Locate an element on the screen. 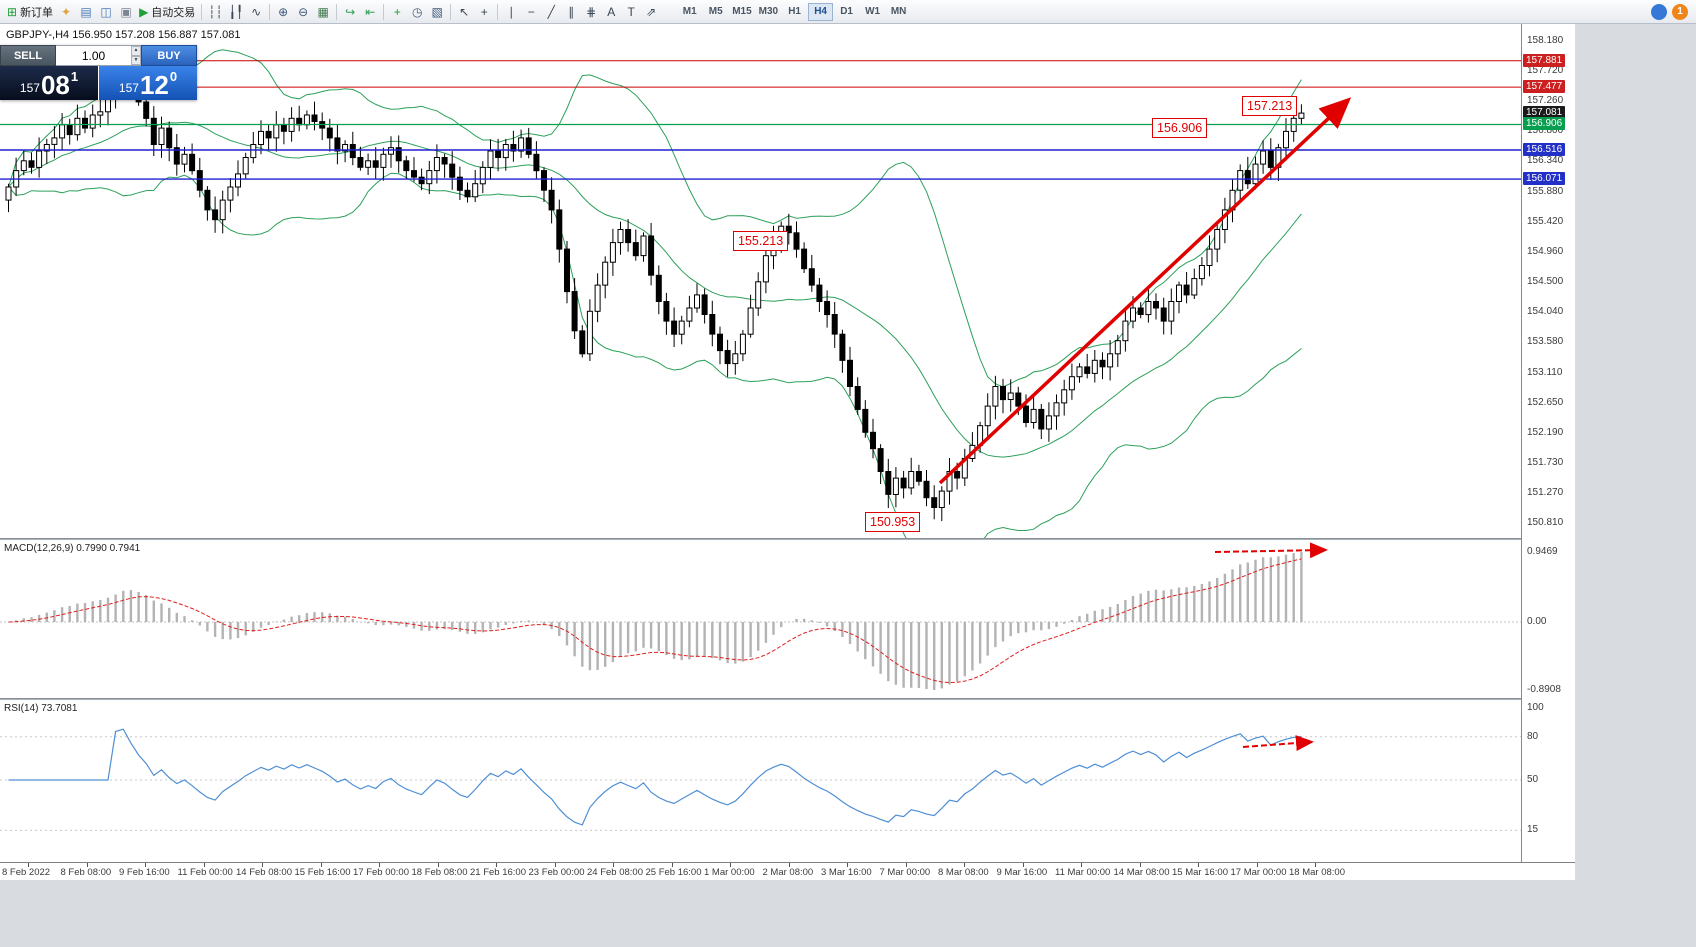  price-callout: 157.213 is located at coordinates (1270, 106).